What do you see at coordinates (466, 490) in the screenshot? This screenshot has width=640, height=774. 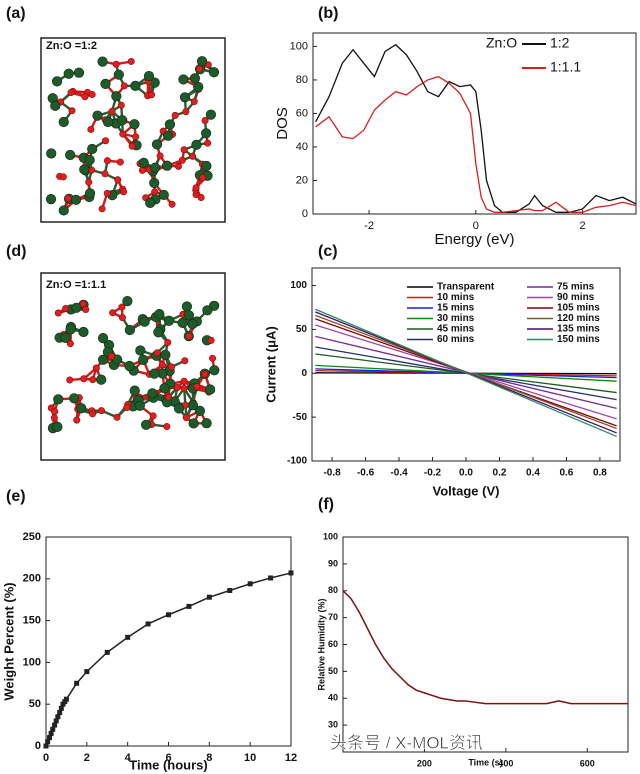 I see `x-axis-label: Voltage (V)` at bounding box center [466, 490].